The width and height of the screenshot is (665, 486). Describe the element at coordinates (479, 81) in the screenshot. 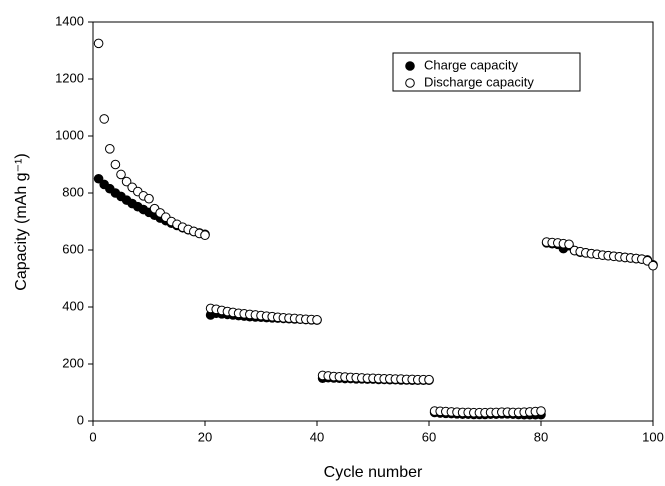

I see `legend-label: Discharge capacity` at that location.